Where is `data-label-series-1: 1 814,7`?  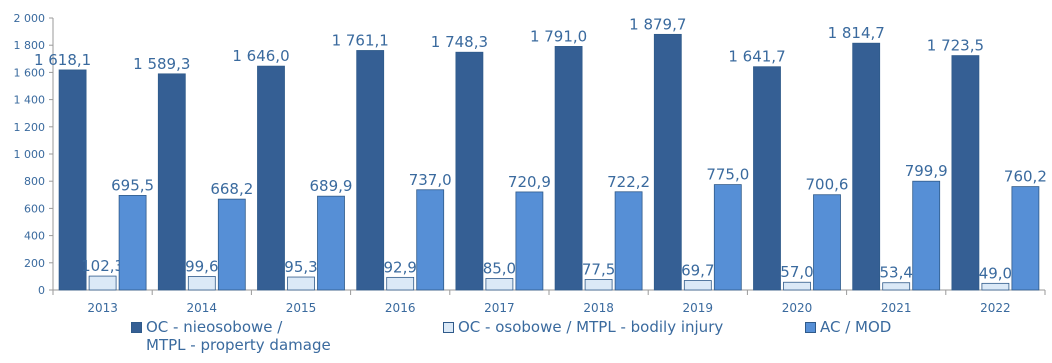
data-label-series-1: 1 814,7 is located at coordinates (856, 33).